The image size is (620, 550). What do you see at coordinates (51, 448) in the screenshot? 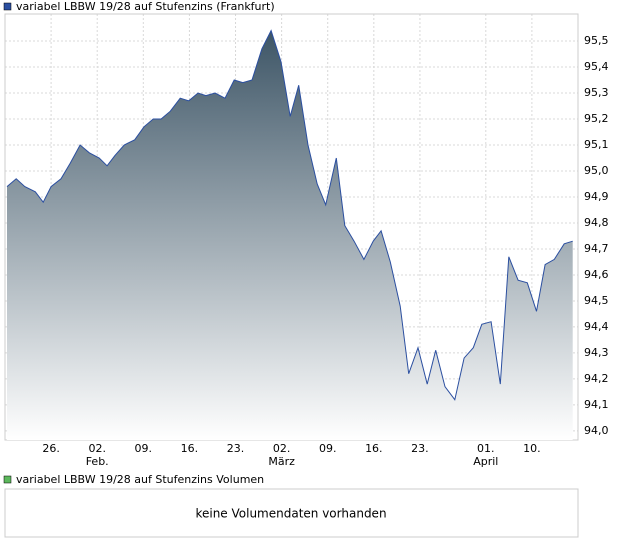
I see `x-tick-label: 26.` at bounding box center [51, 448].